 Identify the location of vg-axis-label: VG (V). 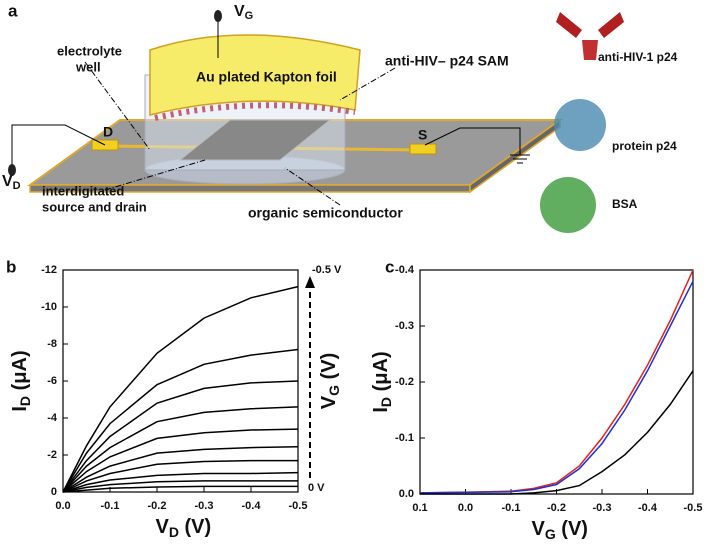
(329, 381).